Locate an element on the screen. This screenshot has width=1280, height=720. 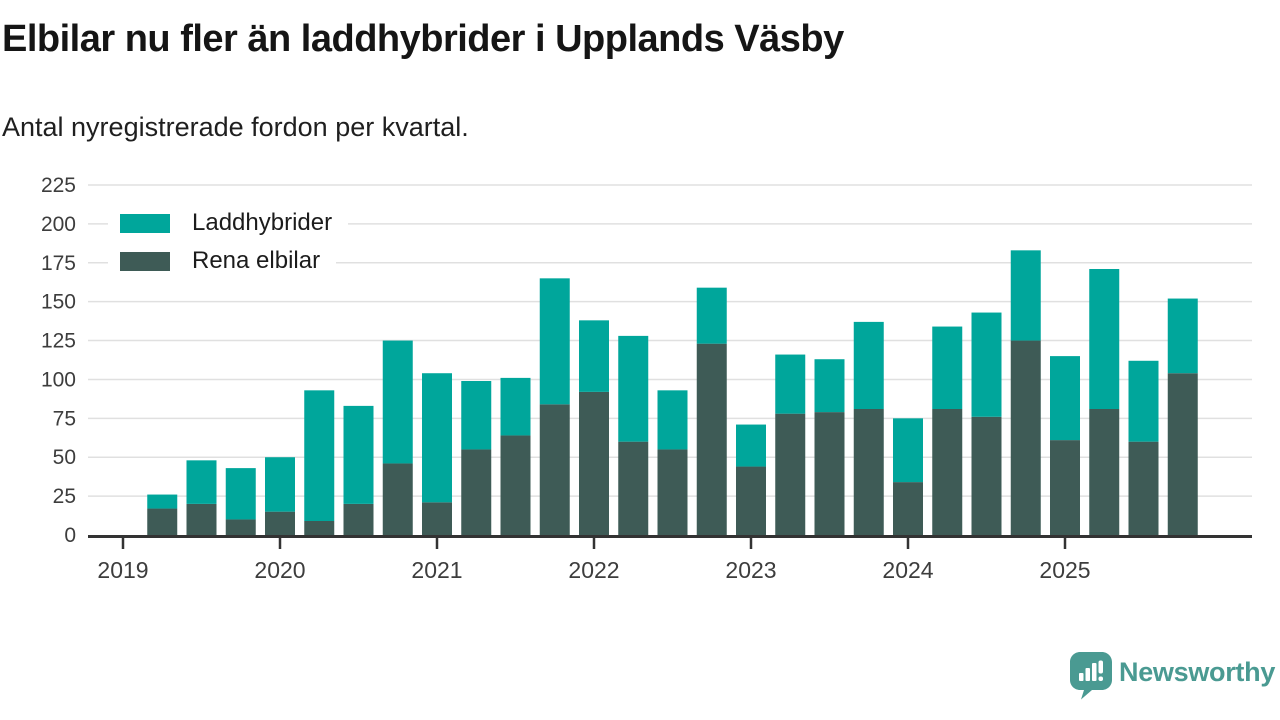
bar-segment-laddhybrider-2022-Q3 is located at coordinates (672, 420).